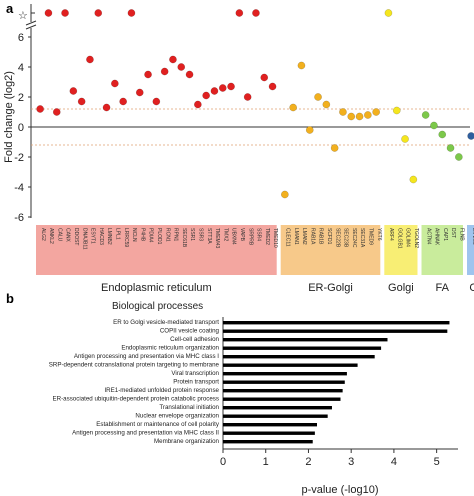 This screenshot has width=474, height=496. Describe the element at coordinates (453, 233) in the screenshot. I see `gene-label: DST` at that location.